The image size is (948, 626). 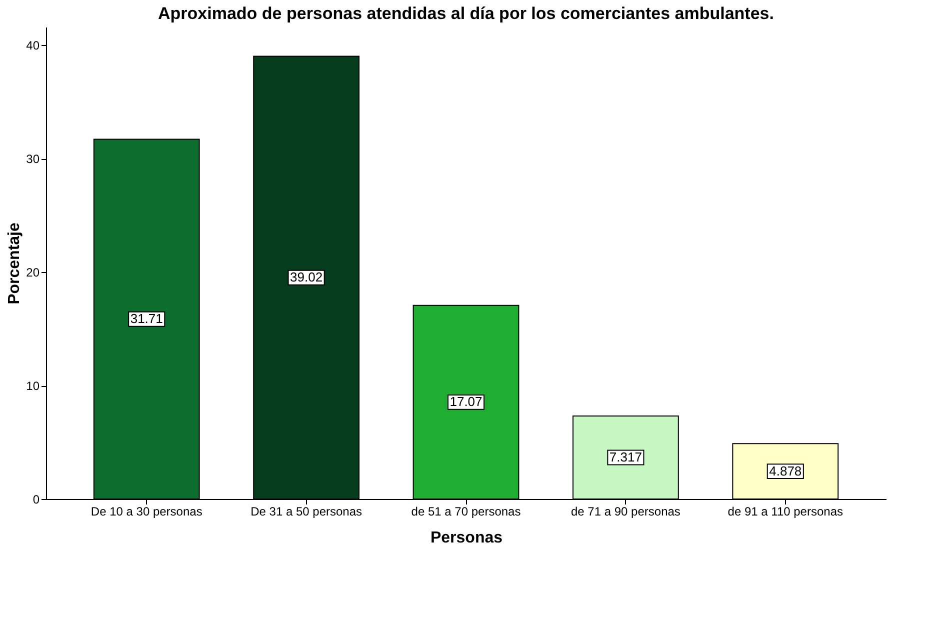 I want to click on x-tick-label: de 71 a 90 personas, so click(x=625, y=511).